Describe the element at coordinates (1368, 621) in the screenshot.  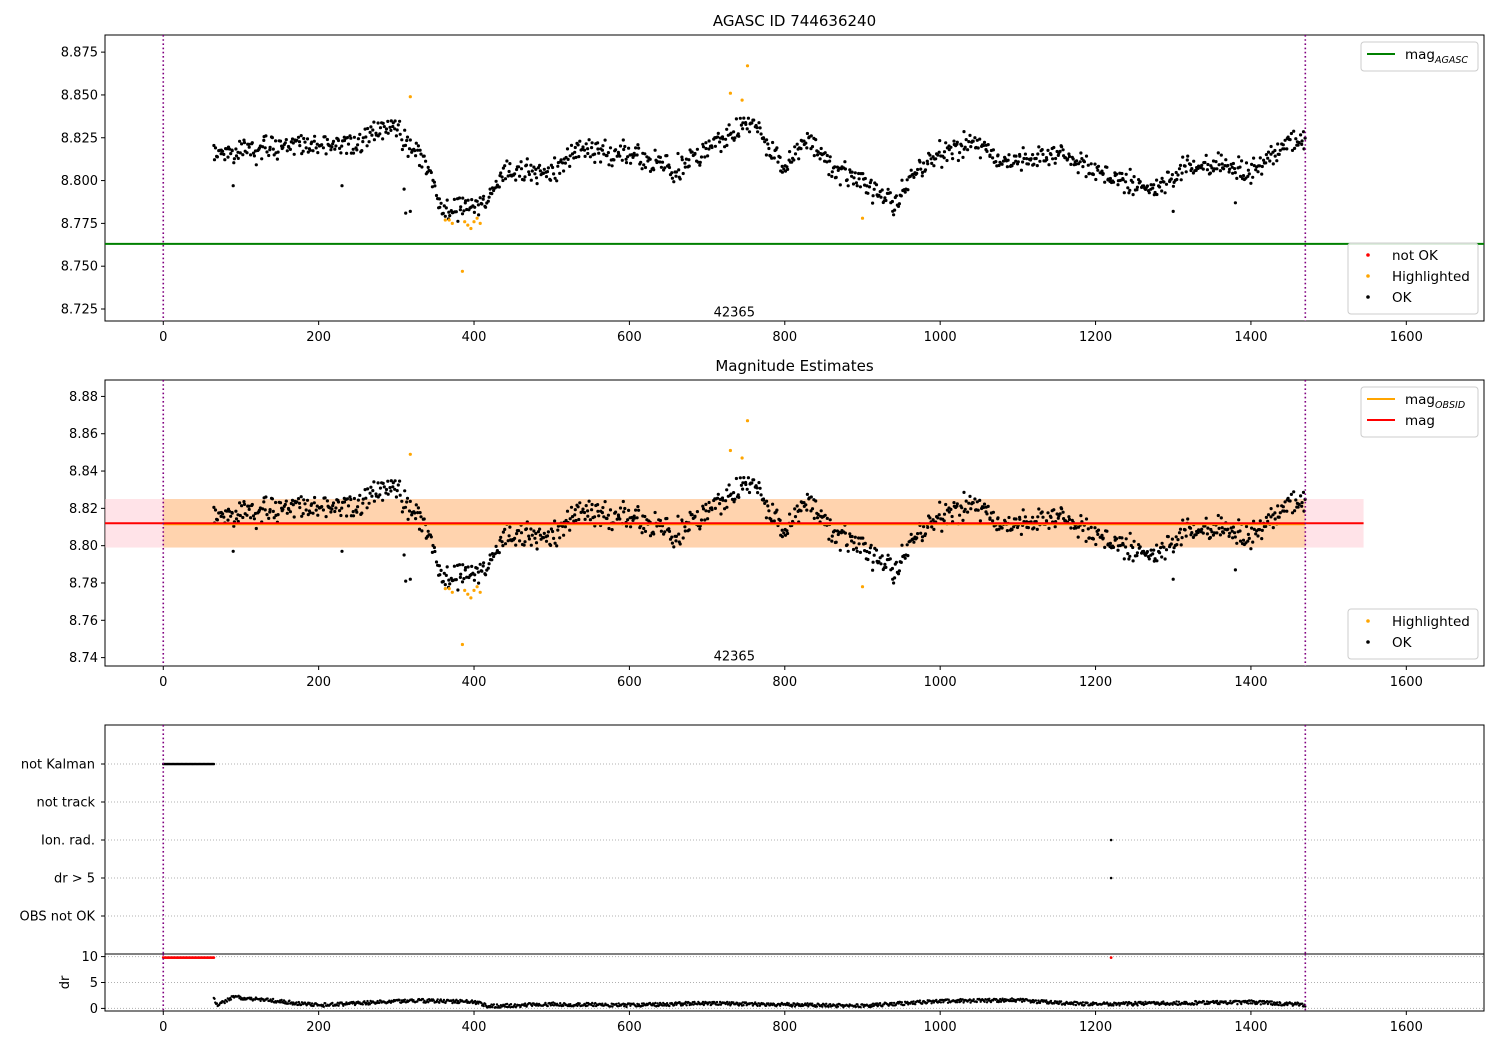
I see `mid-lower-legend-marker-swatch` at that location.